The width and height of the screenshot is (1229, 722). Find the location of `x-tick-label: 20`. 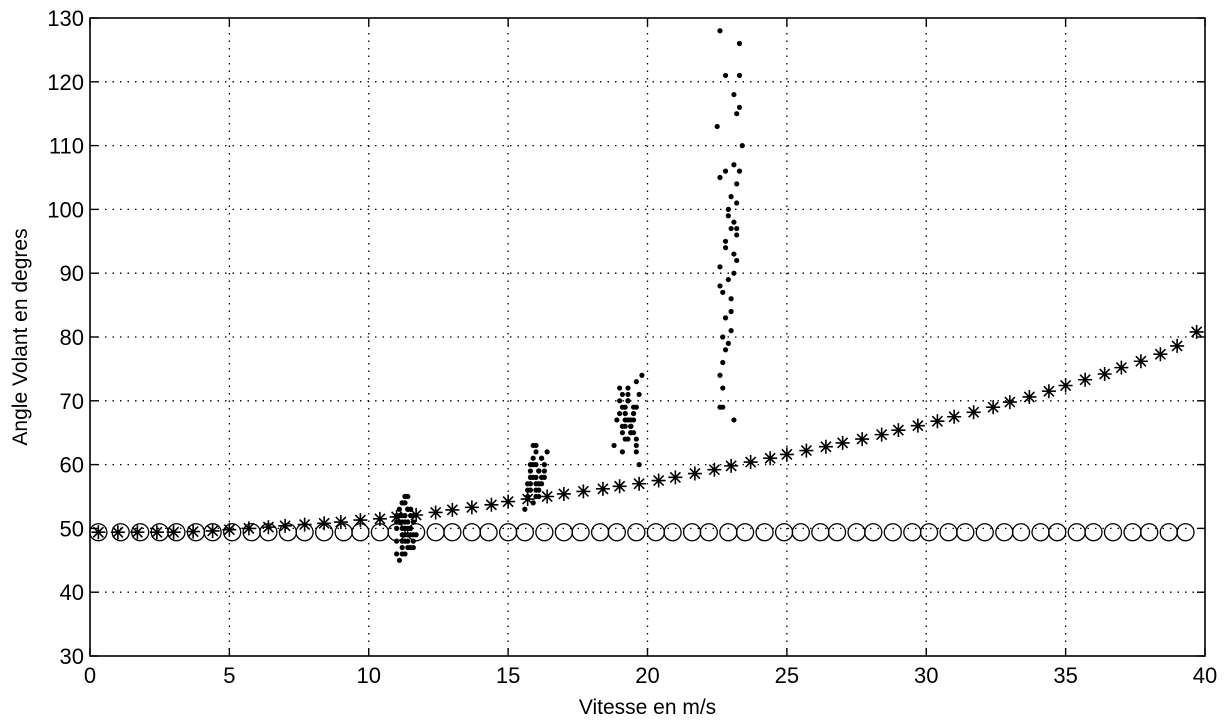

x-tick-label: 20 is located at coordinates (647, 675).